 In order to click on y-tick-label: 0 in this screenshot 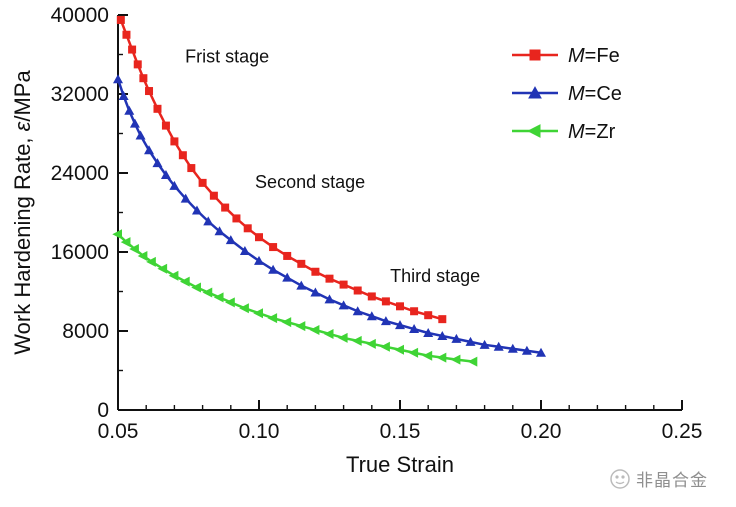, I will do `click(103, 410)`.